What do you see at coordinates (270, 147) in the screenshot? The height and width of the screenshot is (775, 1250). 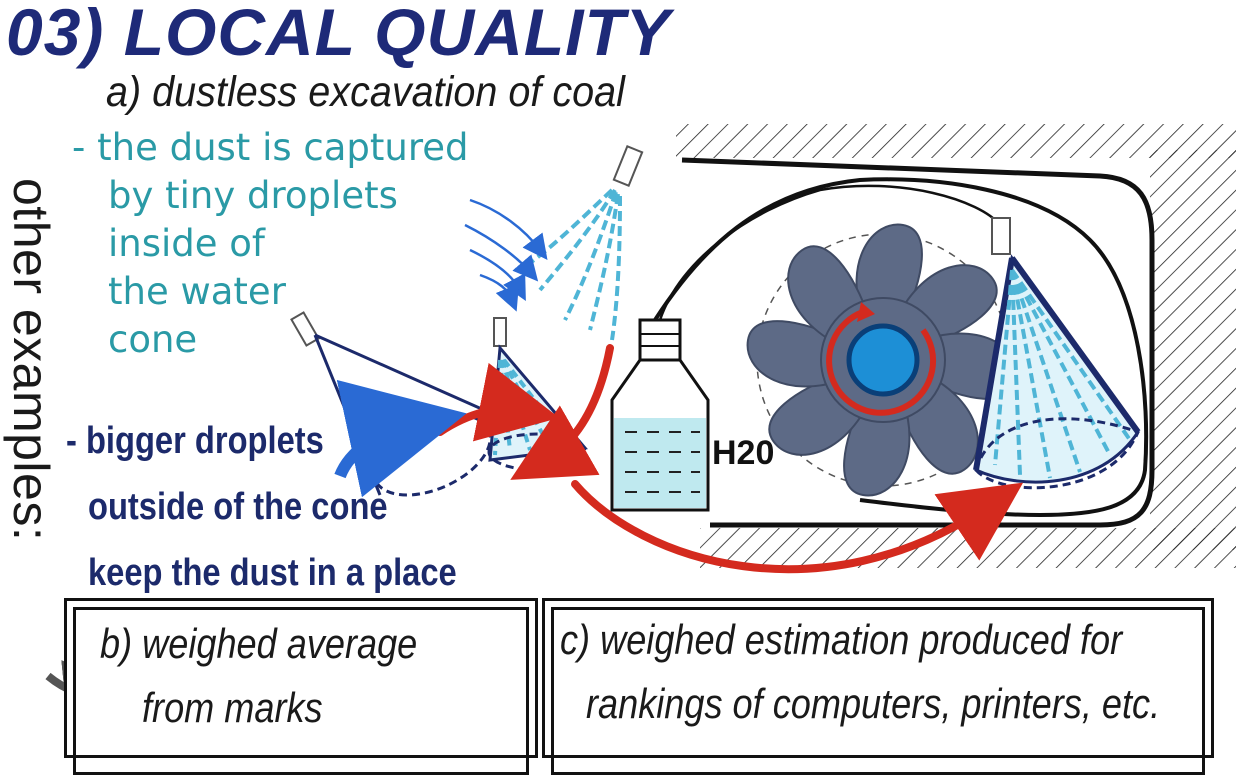 I see `dust-text-line: - the dust is captured` at bounding box center [270, 147].